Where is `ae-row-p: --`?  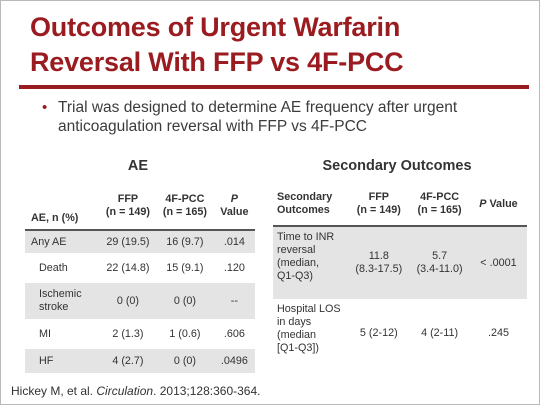
ae-row-p: -- is located at coordinates (234, 301).